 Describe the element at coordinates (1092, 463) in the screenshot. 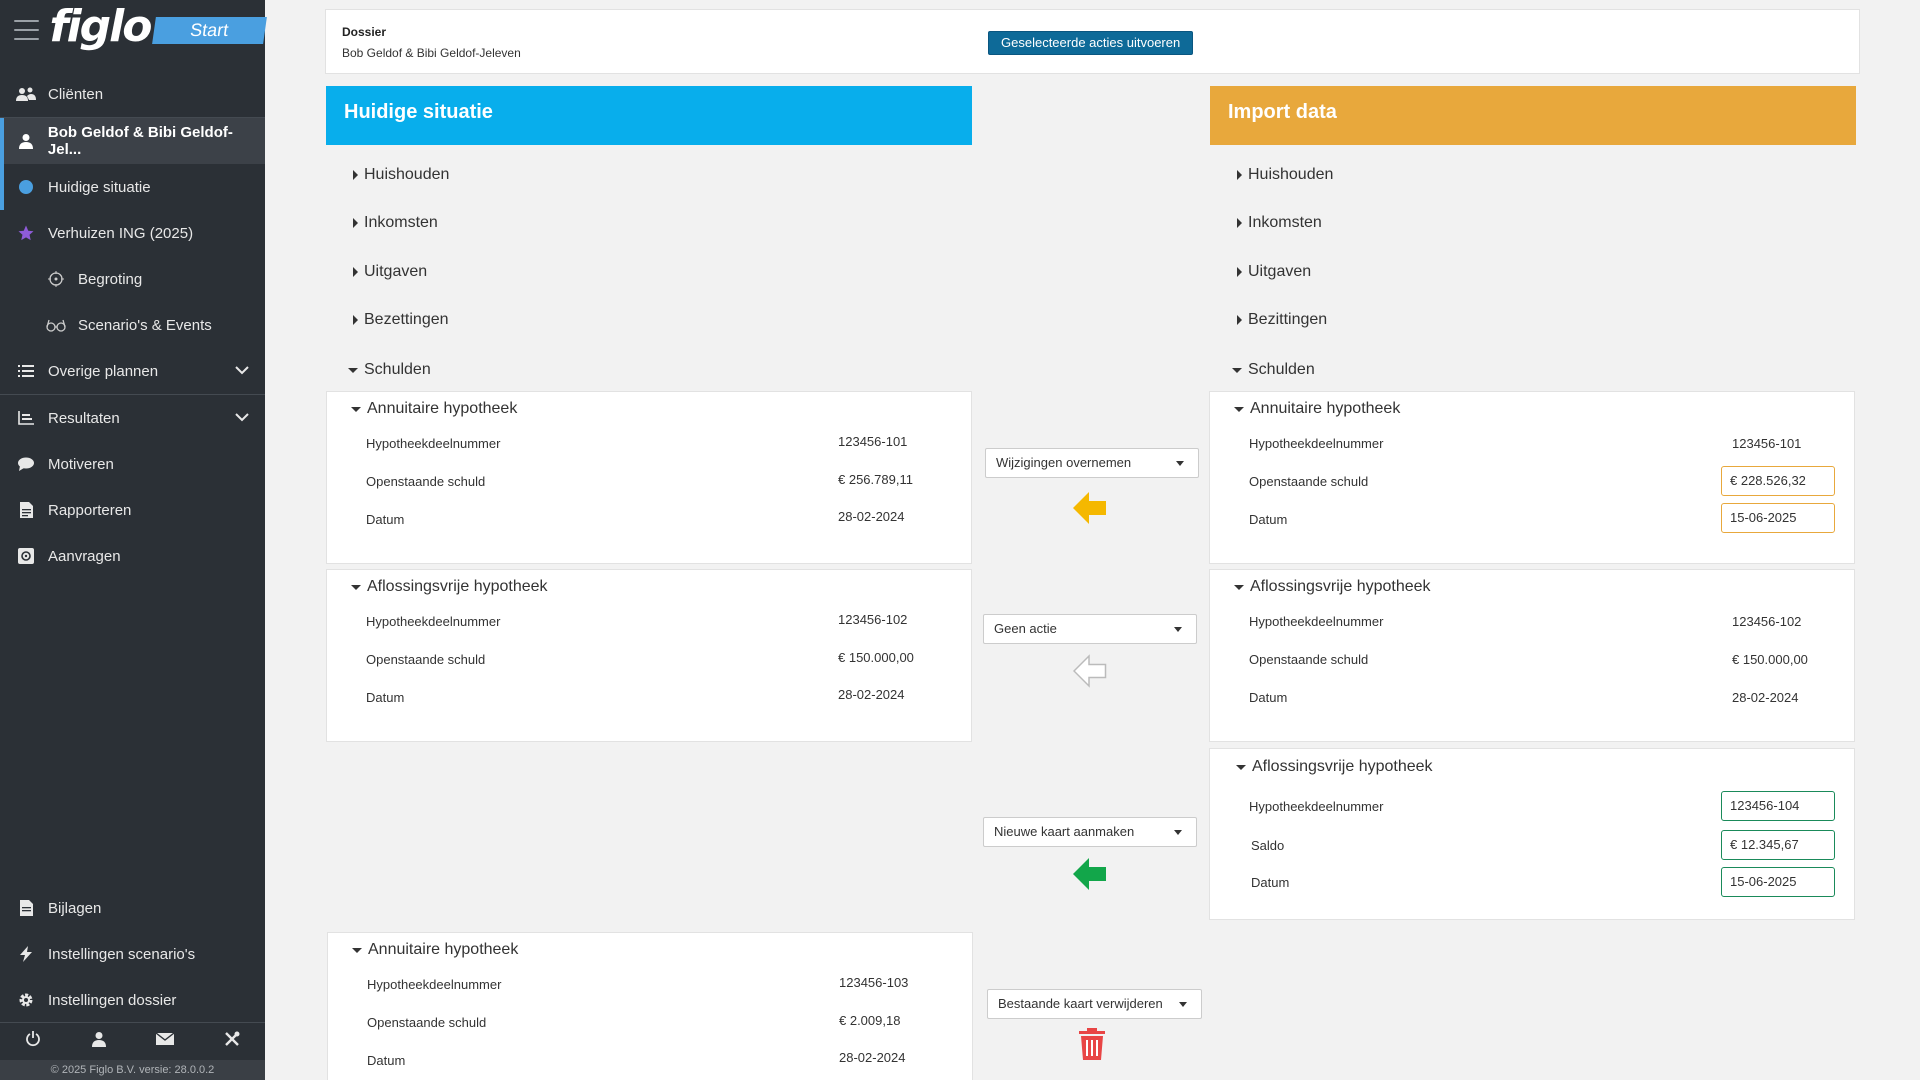

I see `action-select-wijzigingen: Wijzigingen overnemen` at that location.